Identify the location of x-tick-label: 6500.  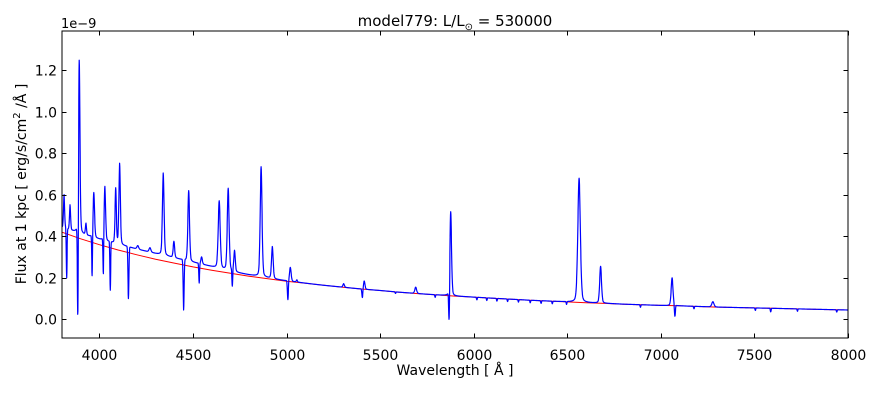
(568, 356).